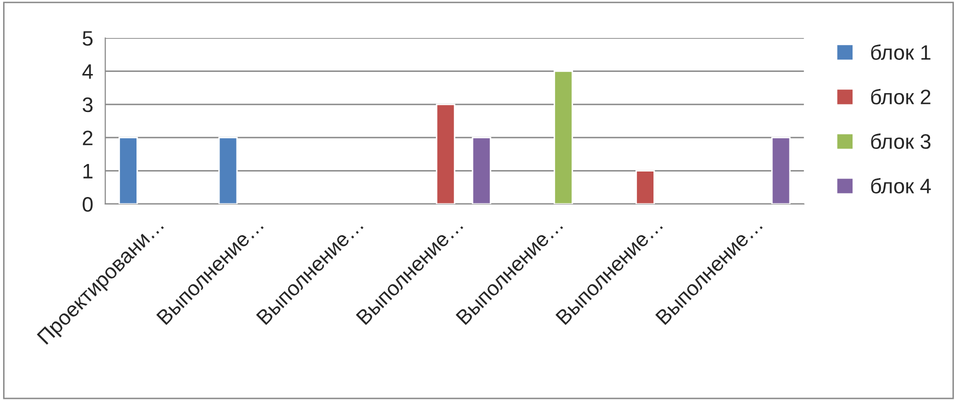  I want to click on y-tick-label: 1, so click(87, 171).